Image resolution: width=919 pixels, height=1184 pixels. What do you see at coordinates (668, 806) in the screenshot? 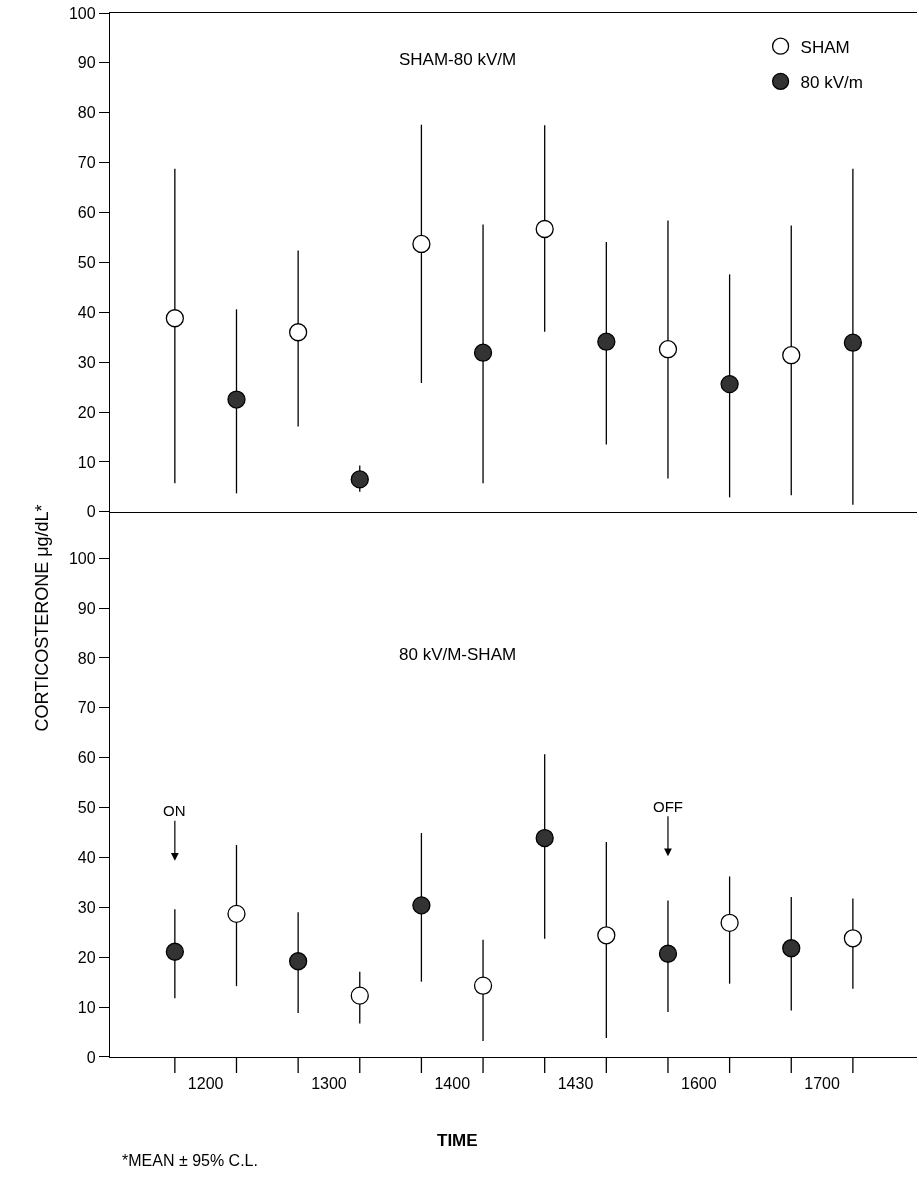
I see `annotation: OFF` at bounding box center [668, 806].